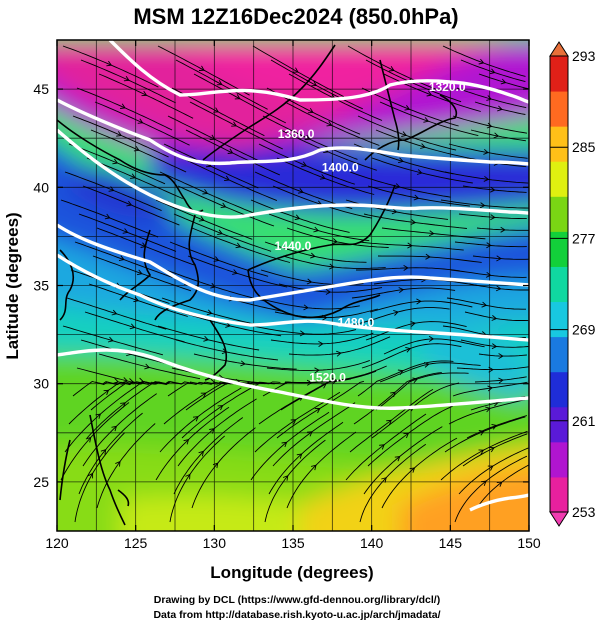 The image size is (599, 625). Describe the element at coordinates (41, 384) in the screenshot. I see `y-tick-label: 30` at that location.